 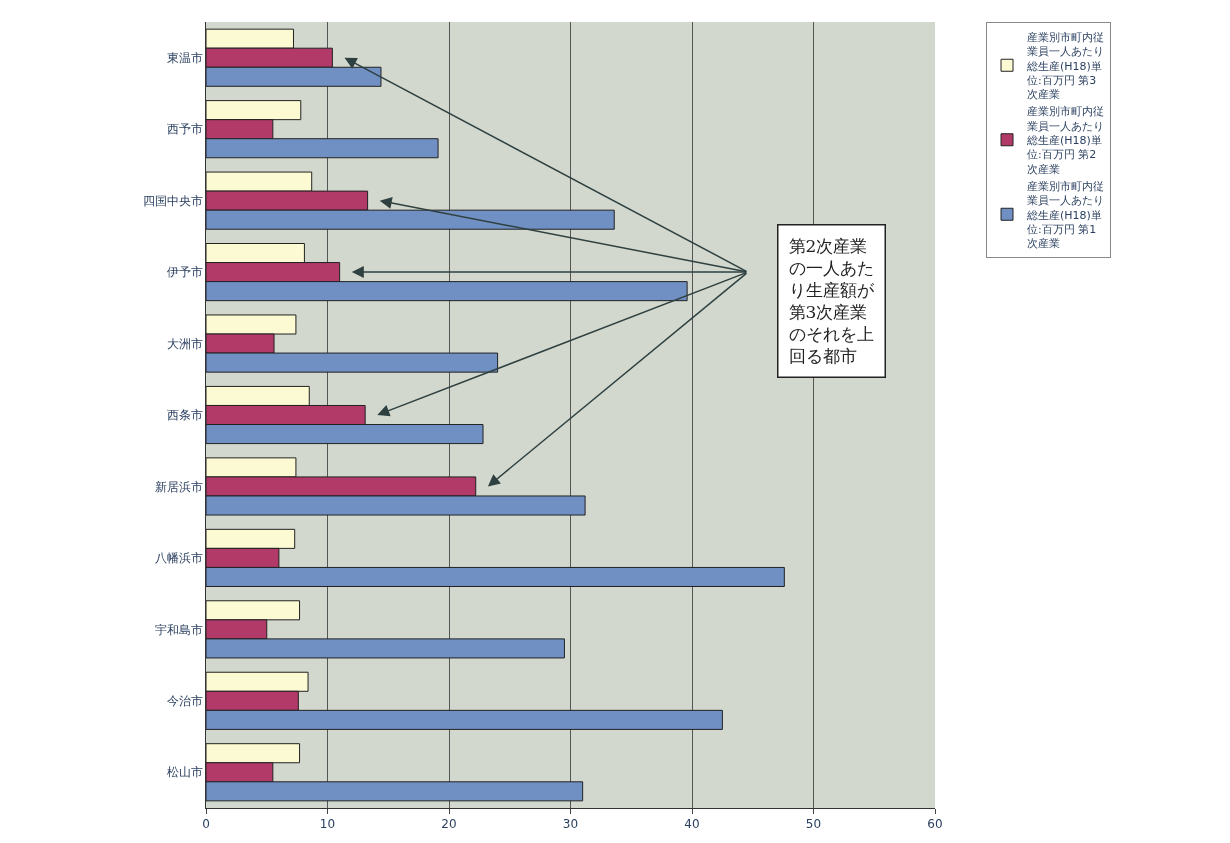 What do you see at coordinates (831, 300) in the screenshot?
I see `annotation: 第2次産業の一人あたり生産額が第3次産業のそれを上回る都市` at bounding box center [831, 300].